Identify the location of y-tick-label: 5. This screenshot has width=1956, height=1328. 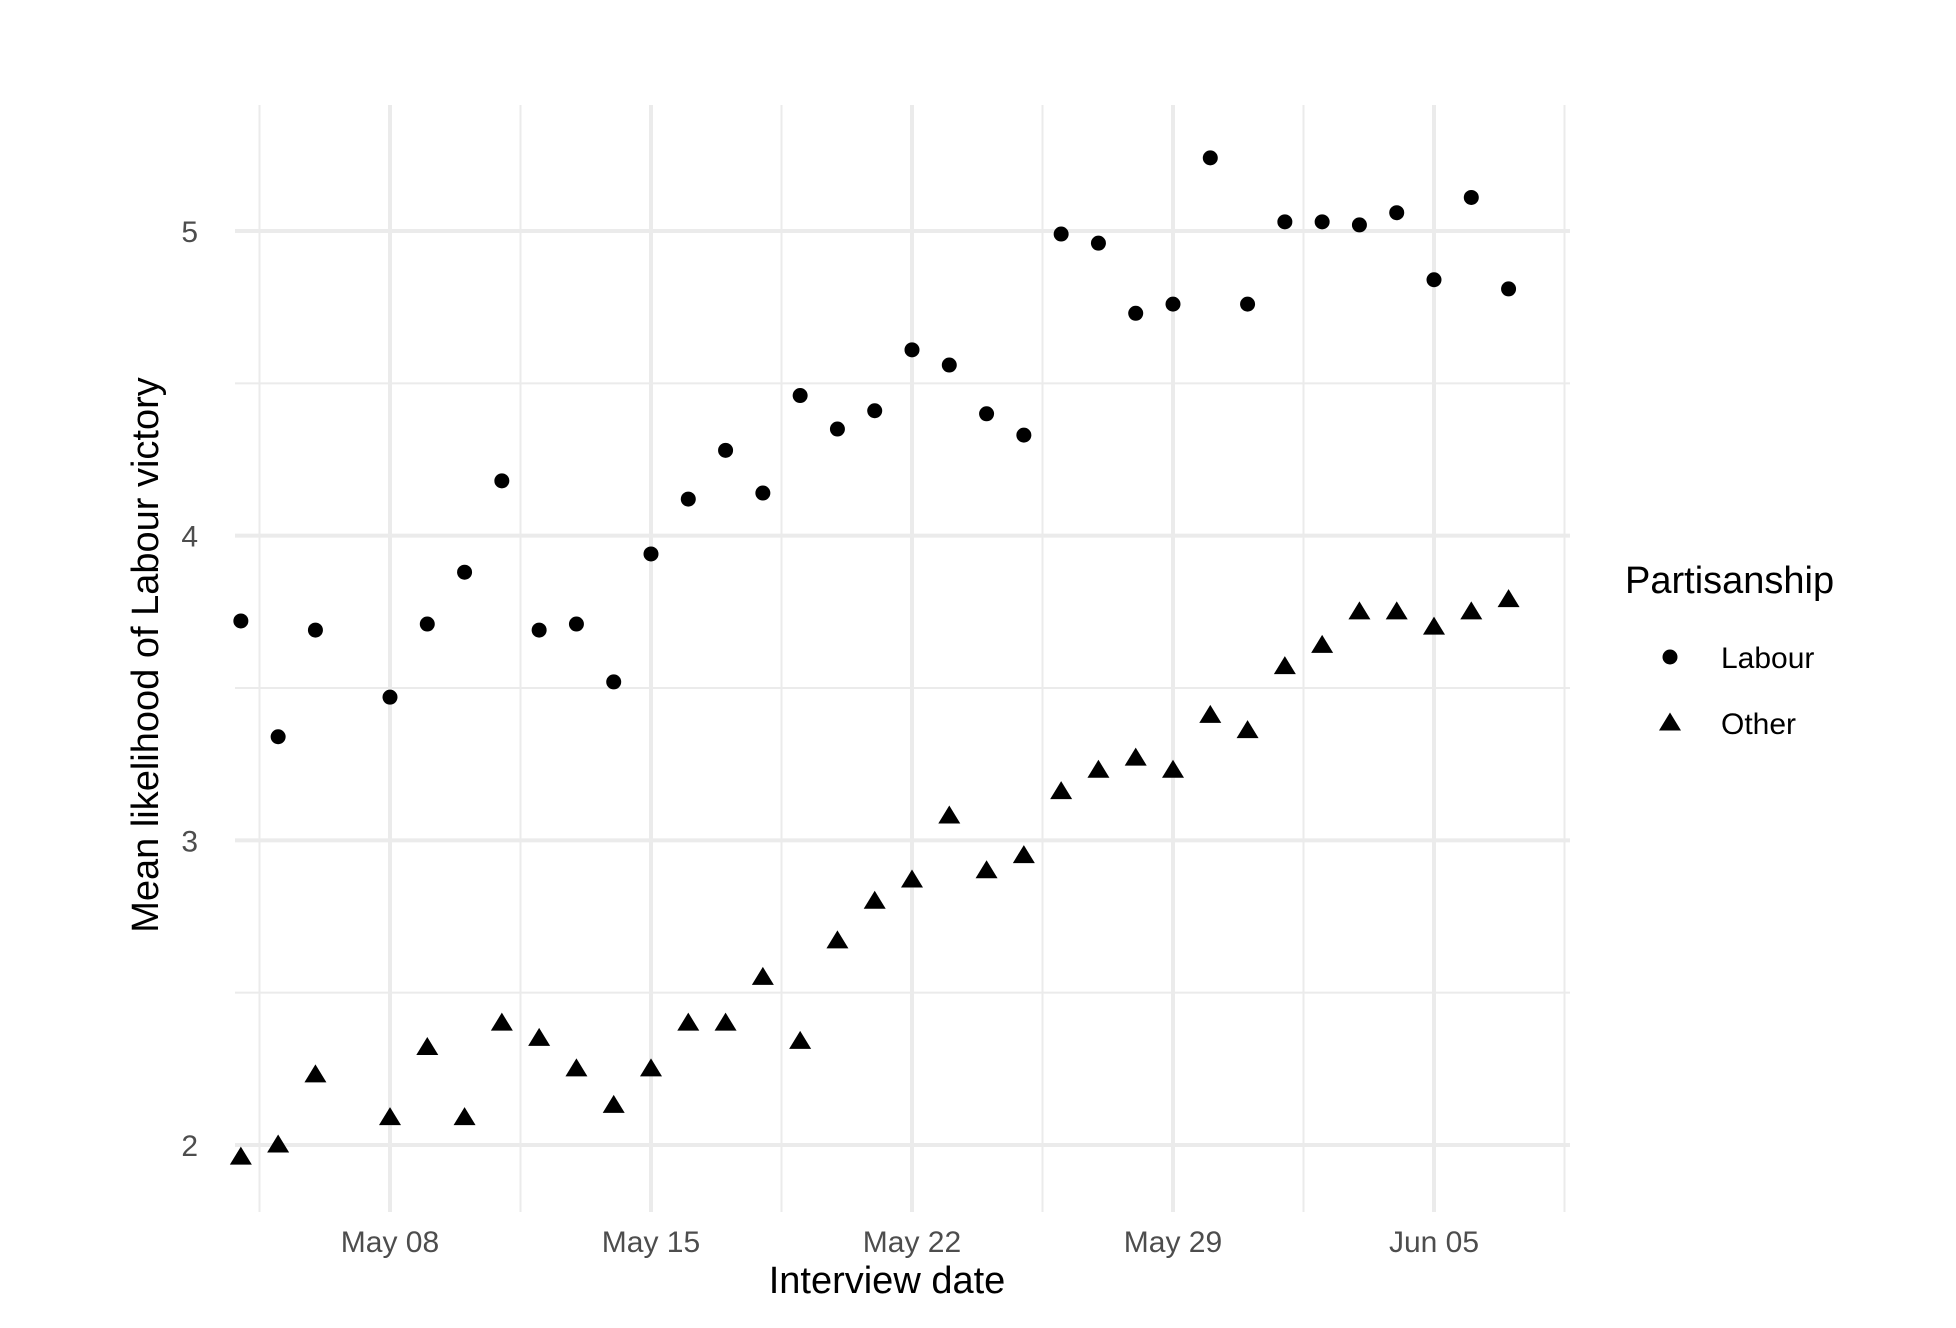
(189, 232).